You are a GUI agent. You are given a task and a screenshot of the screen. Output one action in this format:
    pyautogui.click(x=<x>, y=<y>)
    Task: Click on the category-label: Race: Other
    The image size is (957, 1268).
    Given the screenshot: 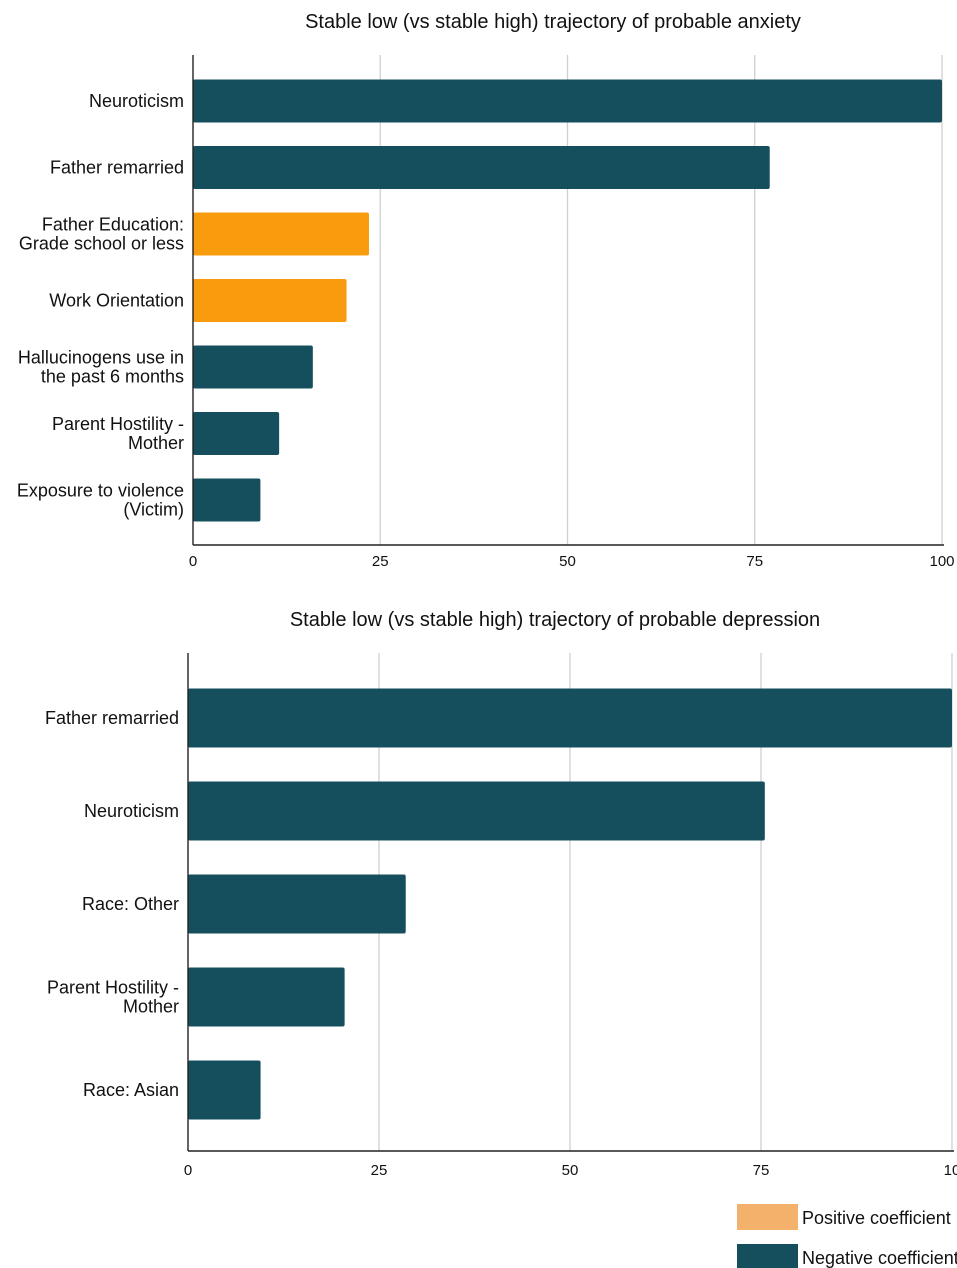 What is the action you would take?
    pyautogui.click(x=130, y=904)
    